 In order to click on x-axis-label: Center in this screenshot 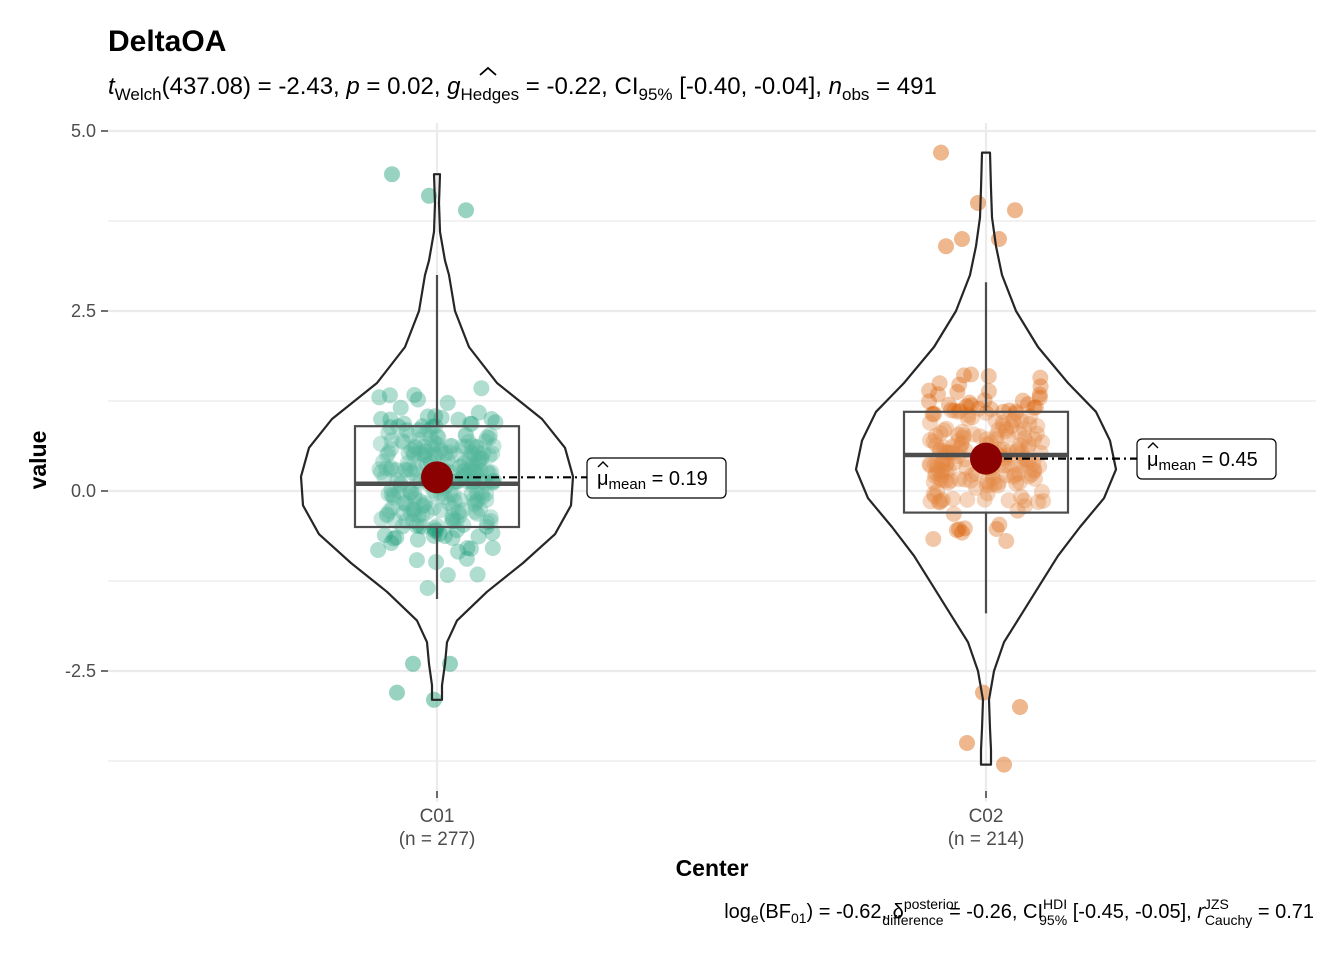, I will do `click(712, 868)`.